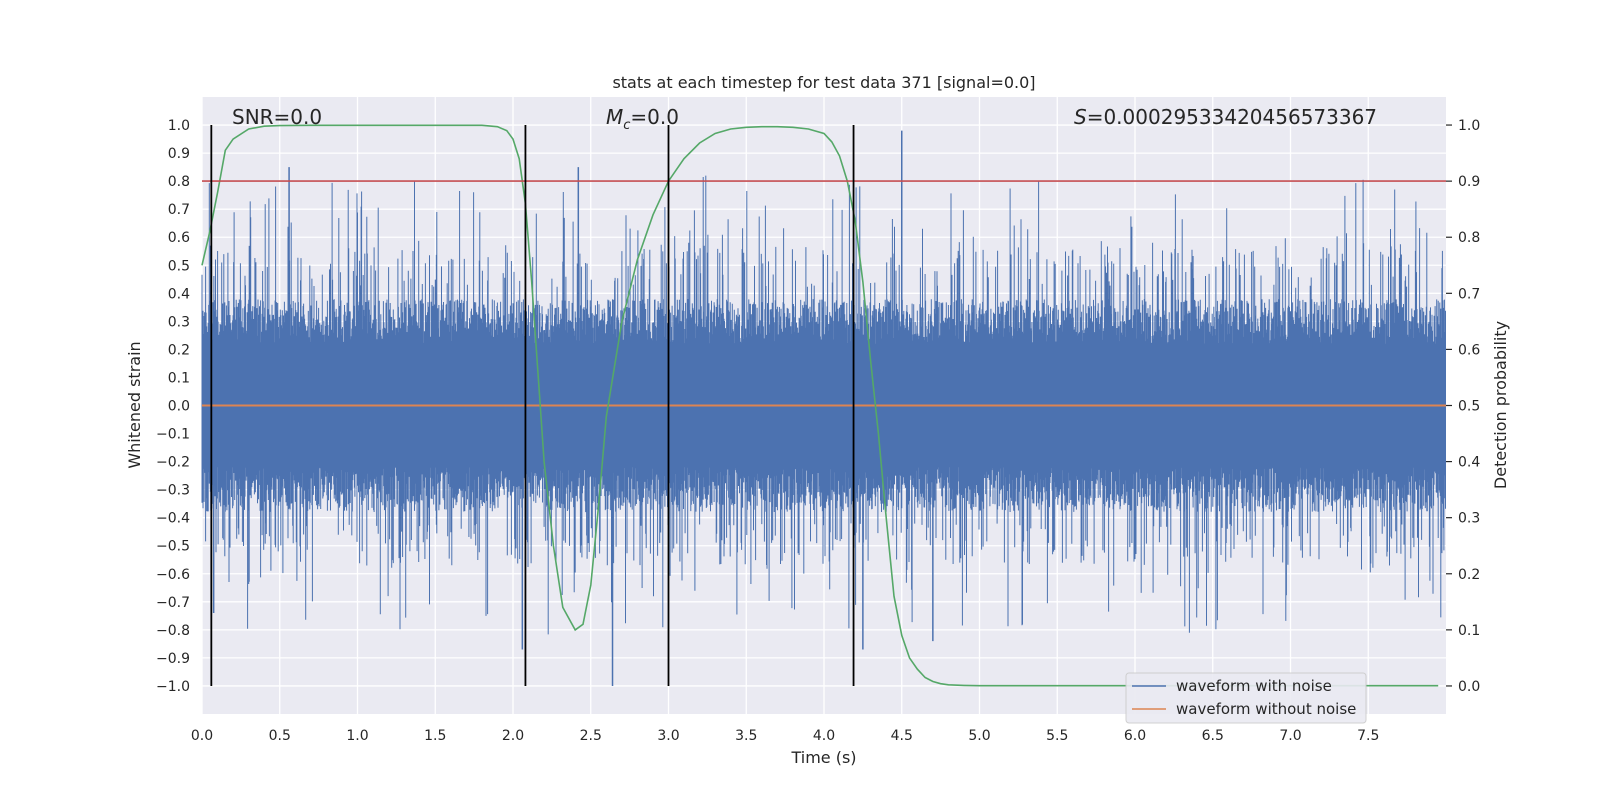 Image resolution: width=1600 pixels, height=800 pixels. I want to click on legend-box, so click(1246, 698).